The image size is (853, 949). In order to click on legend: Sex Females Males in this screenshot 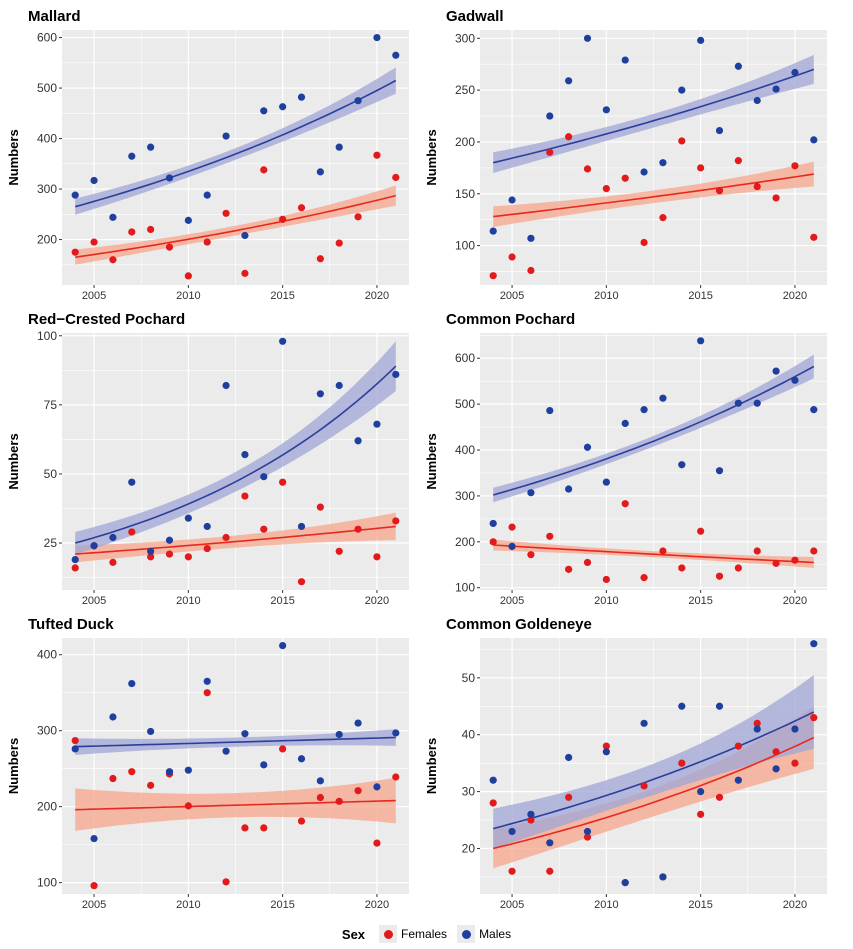, I will do `click(426, 934)`.